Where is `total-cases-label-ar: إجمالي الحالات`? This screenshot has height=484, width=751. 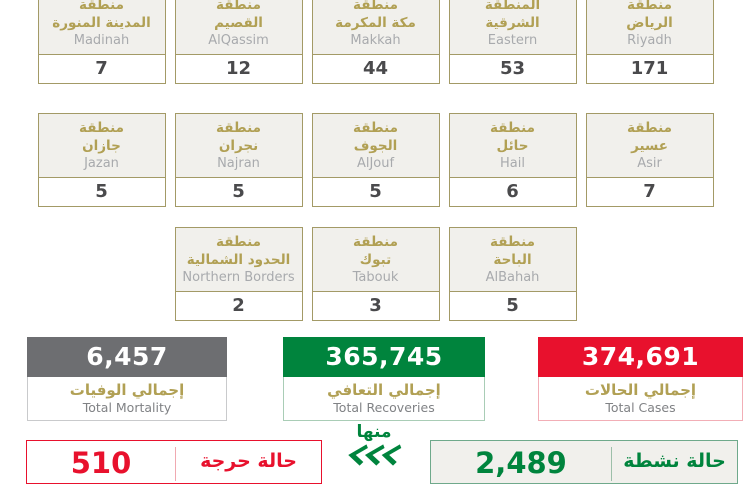 total-cases-label-ar: إجمالي الحالات is located at coordinates (640, 390).